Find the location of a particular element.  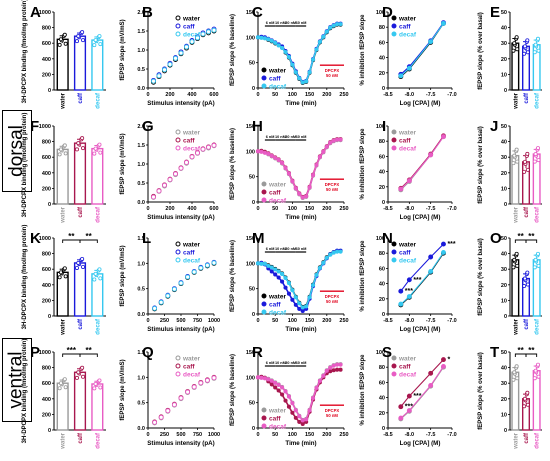

category-label-K-decaf: decaf is located at coordinates (98, 326).